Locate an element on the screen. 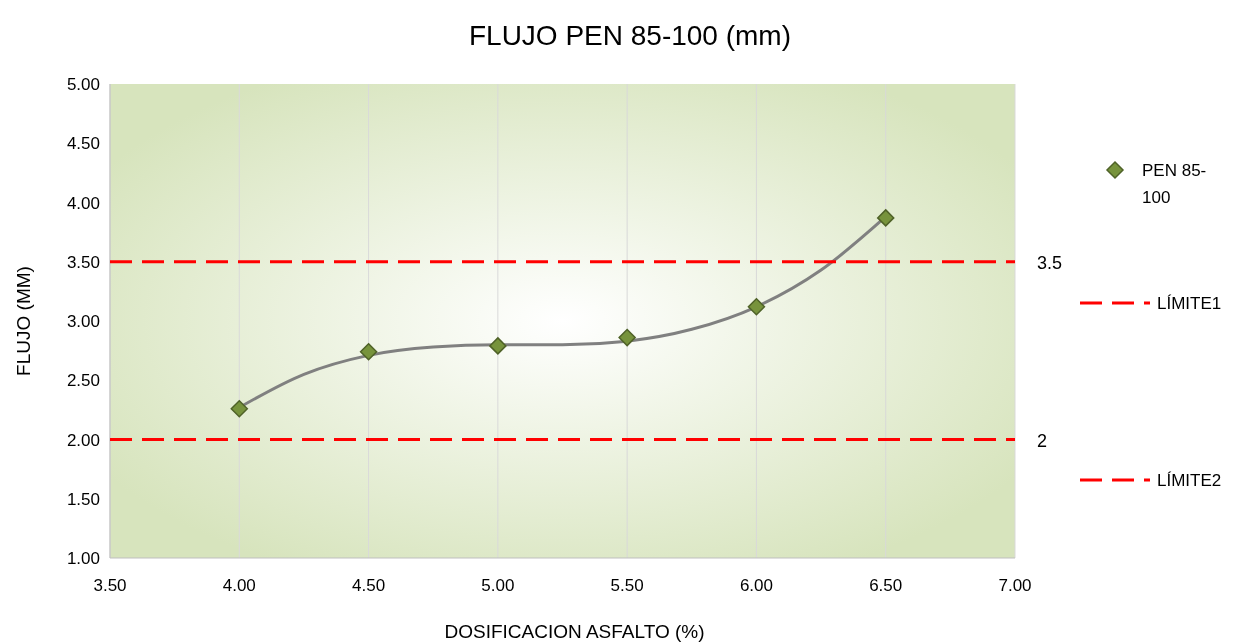 Image resolution: width=1250 pixels, height=642 pixels. x-tick-label: 4.50 is located at coordinates (369, 585).